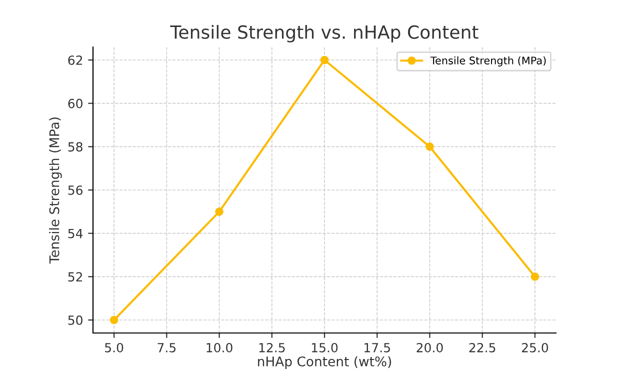  Describe the element at coordinates (272, 347) in the screenshot. I see `x-tick-label: 12.5` at that location.